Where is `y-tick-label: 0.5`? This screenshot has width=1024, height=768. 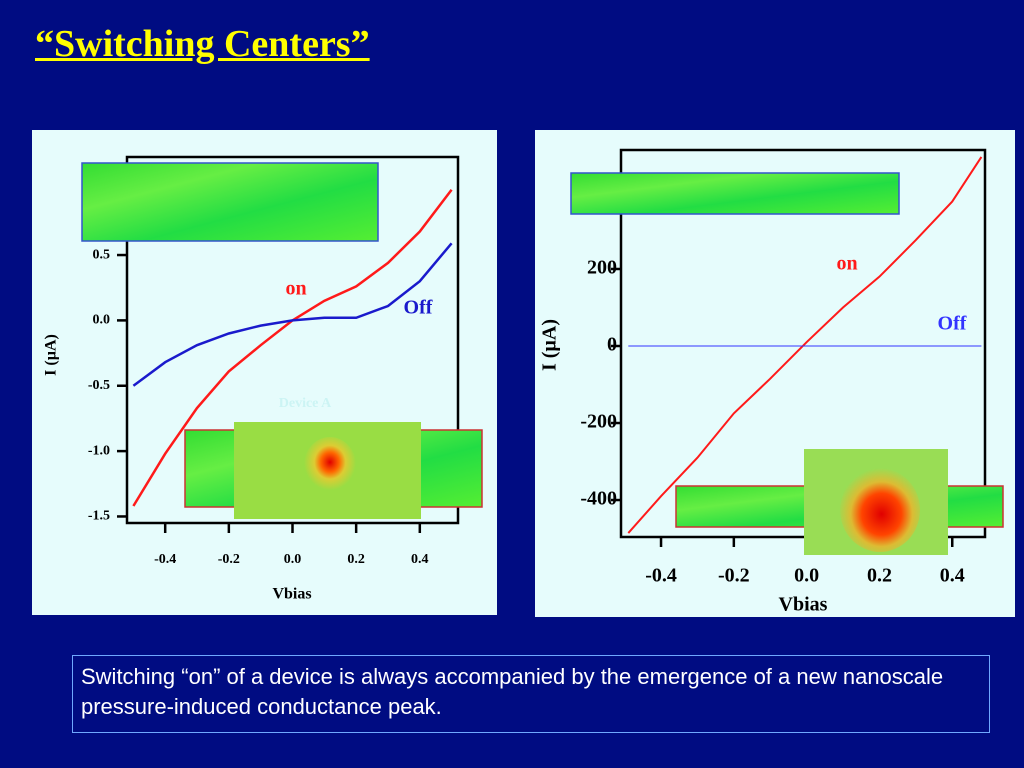
y-tick-label: 0.5 is located at coordinates (102, 254).